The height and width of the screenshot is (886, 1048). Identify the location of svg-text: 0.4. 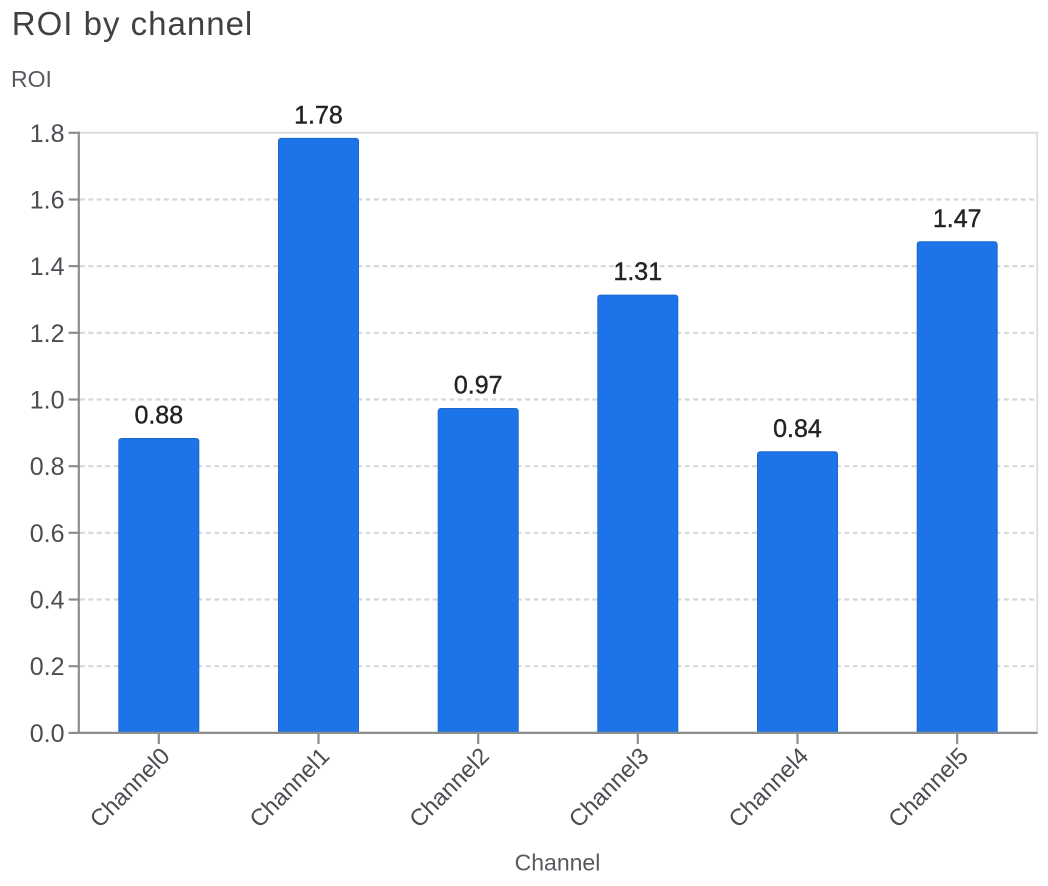
(47, 601).